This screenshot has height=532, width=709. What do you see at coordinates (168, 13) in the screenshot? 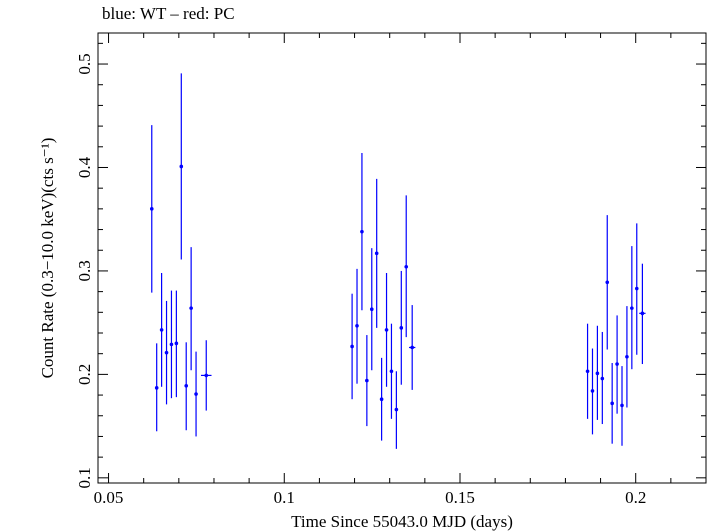
I see `chart-title: blue: WT – red: PC` at bounding box center [168, 13].